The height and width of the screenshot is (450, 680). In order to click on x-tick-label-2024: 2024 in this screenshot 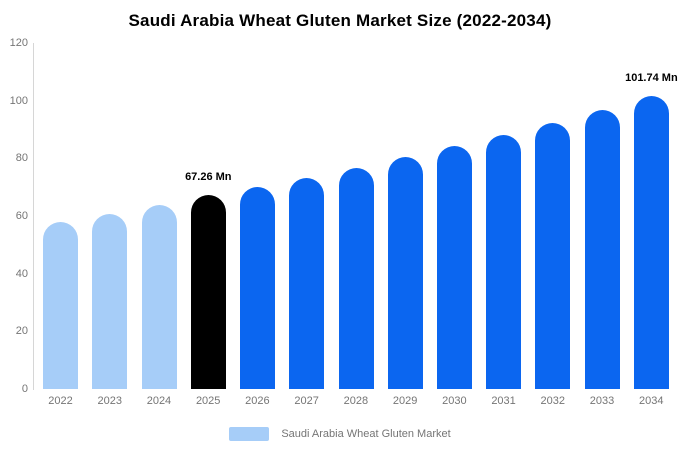, I will do `click(159, 401)`.